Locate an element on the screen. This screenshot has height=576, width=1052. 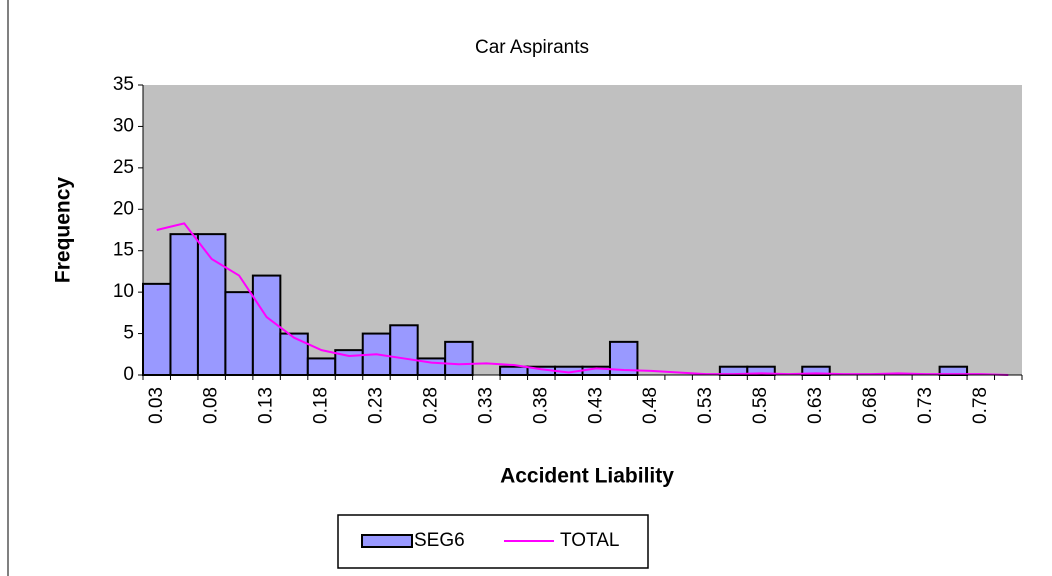
legend-label: SEG6 is located at coordinates (439, 540).